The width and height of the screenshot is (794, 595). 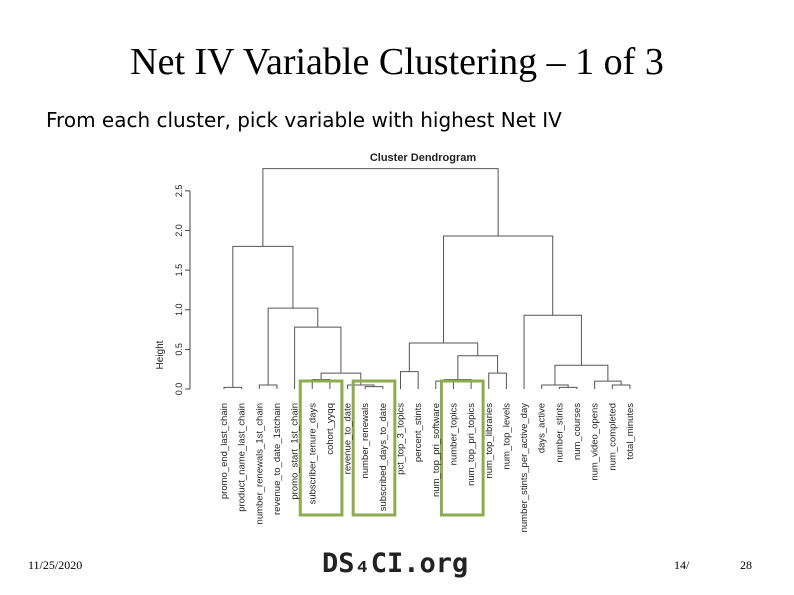 What do you see at coordinates (542, 428) in the screenshot?
I see `leaf-label: days_active` at bounding box center [542, 428].